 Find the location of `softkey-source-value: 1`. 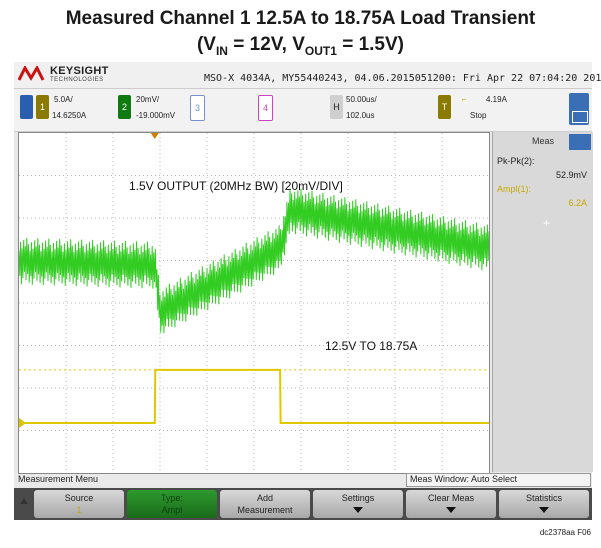

softkey-source-value: 1 is located at coordinates (79, 510).